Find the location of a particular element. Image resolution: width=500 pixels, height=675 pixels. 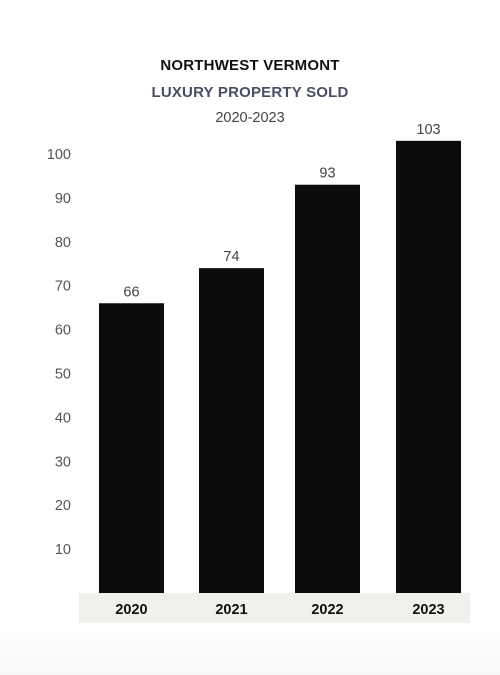

y-tick-label: 70 is located at coordinates (63, 287).